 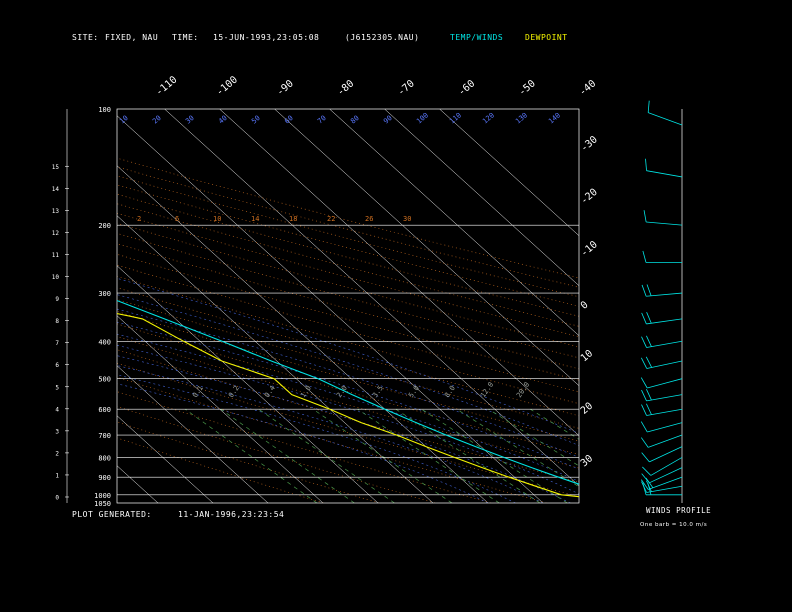 I want to click on moist-adiabat-label: 40, so click(x=223, y=120).